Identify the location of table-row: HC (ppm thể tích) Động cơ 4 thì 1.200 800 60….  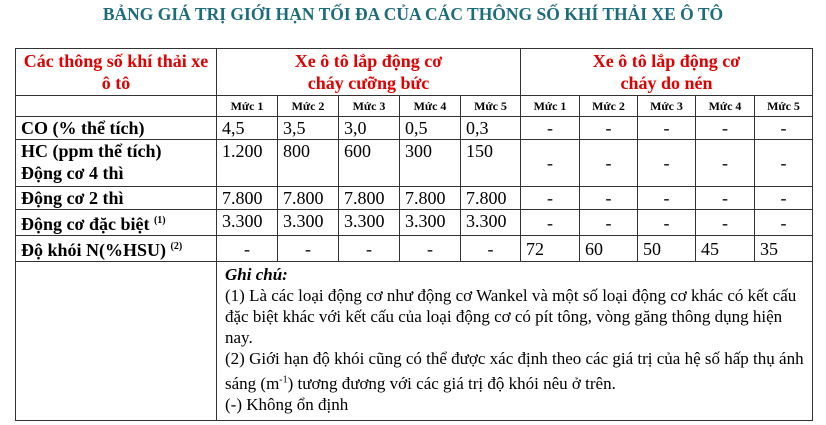
(414, 163).